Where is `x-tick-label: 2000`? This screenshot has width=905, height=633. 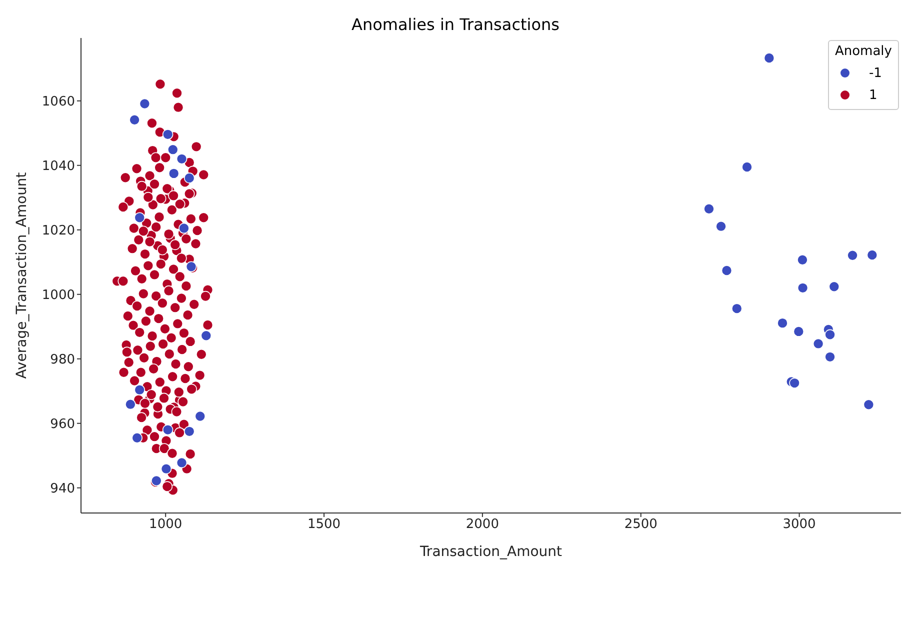 x-tick-label: 2000 is located at coordinates (482, 524).